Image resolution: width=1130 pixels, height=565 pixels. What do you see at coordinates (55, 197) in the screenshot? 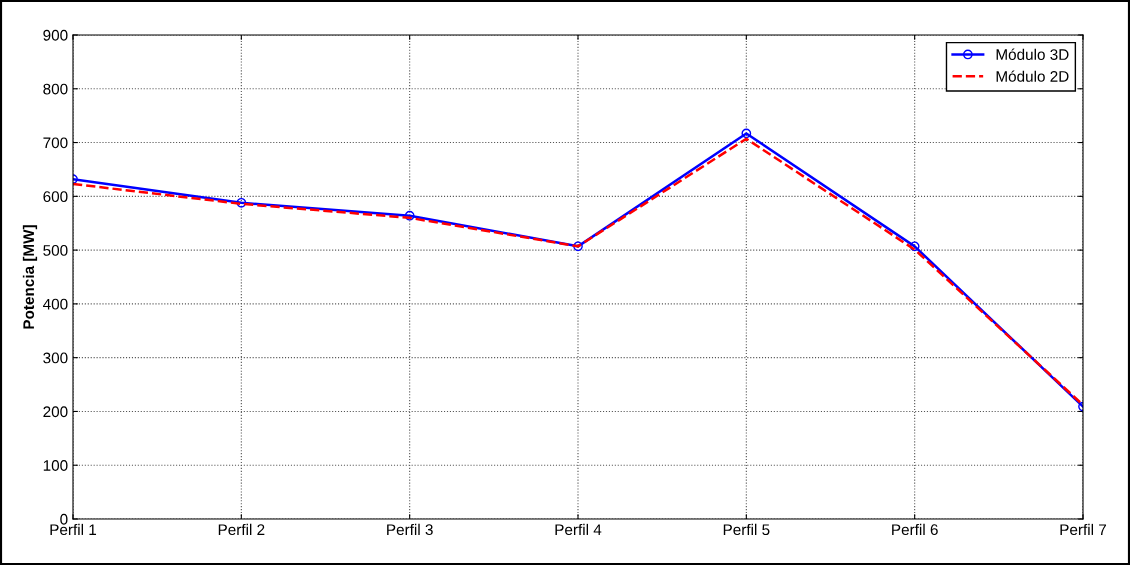
I see `y-tick-label: 600` at bounding box center [55, 197].